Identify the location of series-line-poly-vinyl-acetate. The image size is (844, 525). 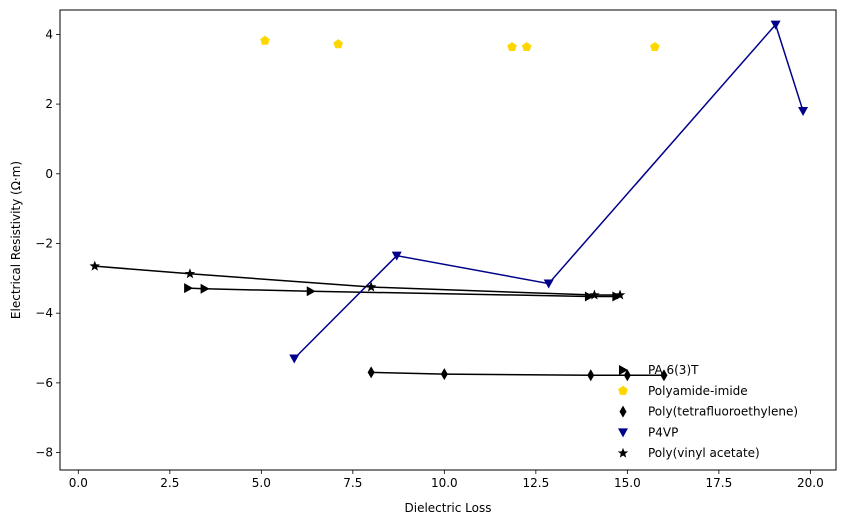
(357, 280).